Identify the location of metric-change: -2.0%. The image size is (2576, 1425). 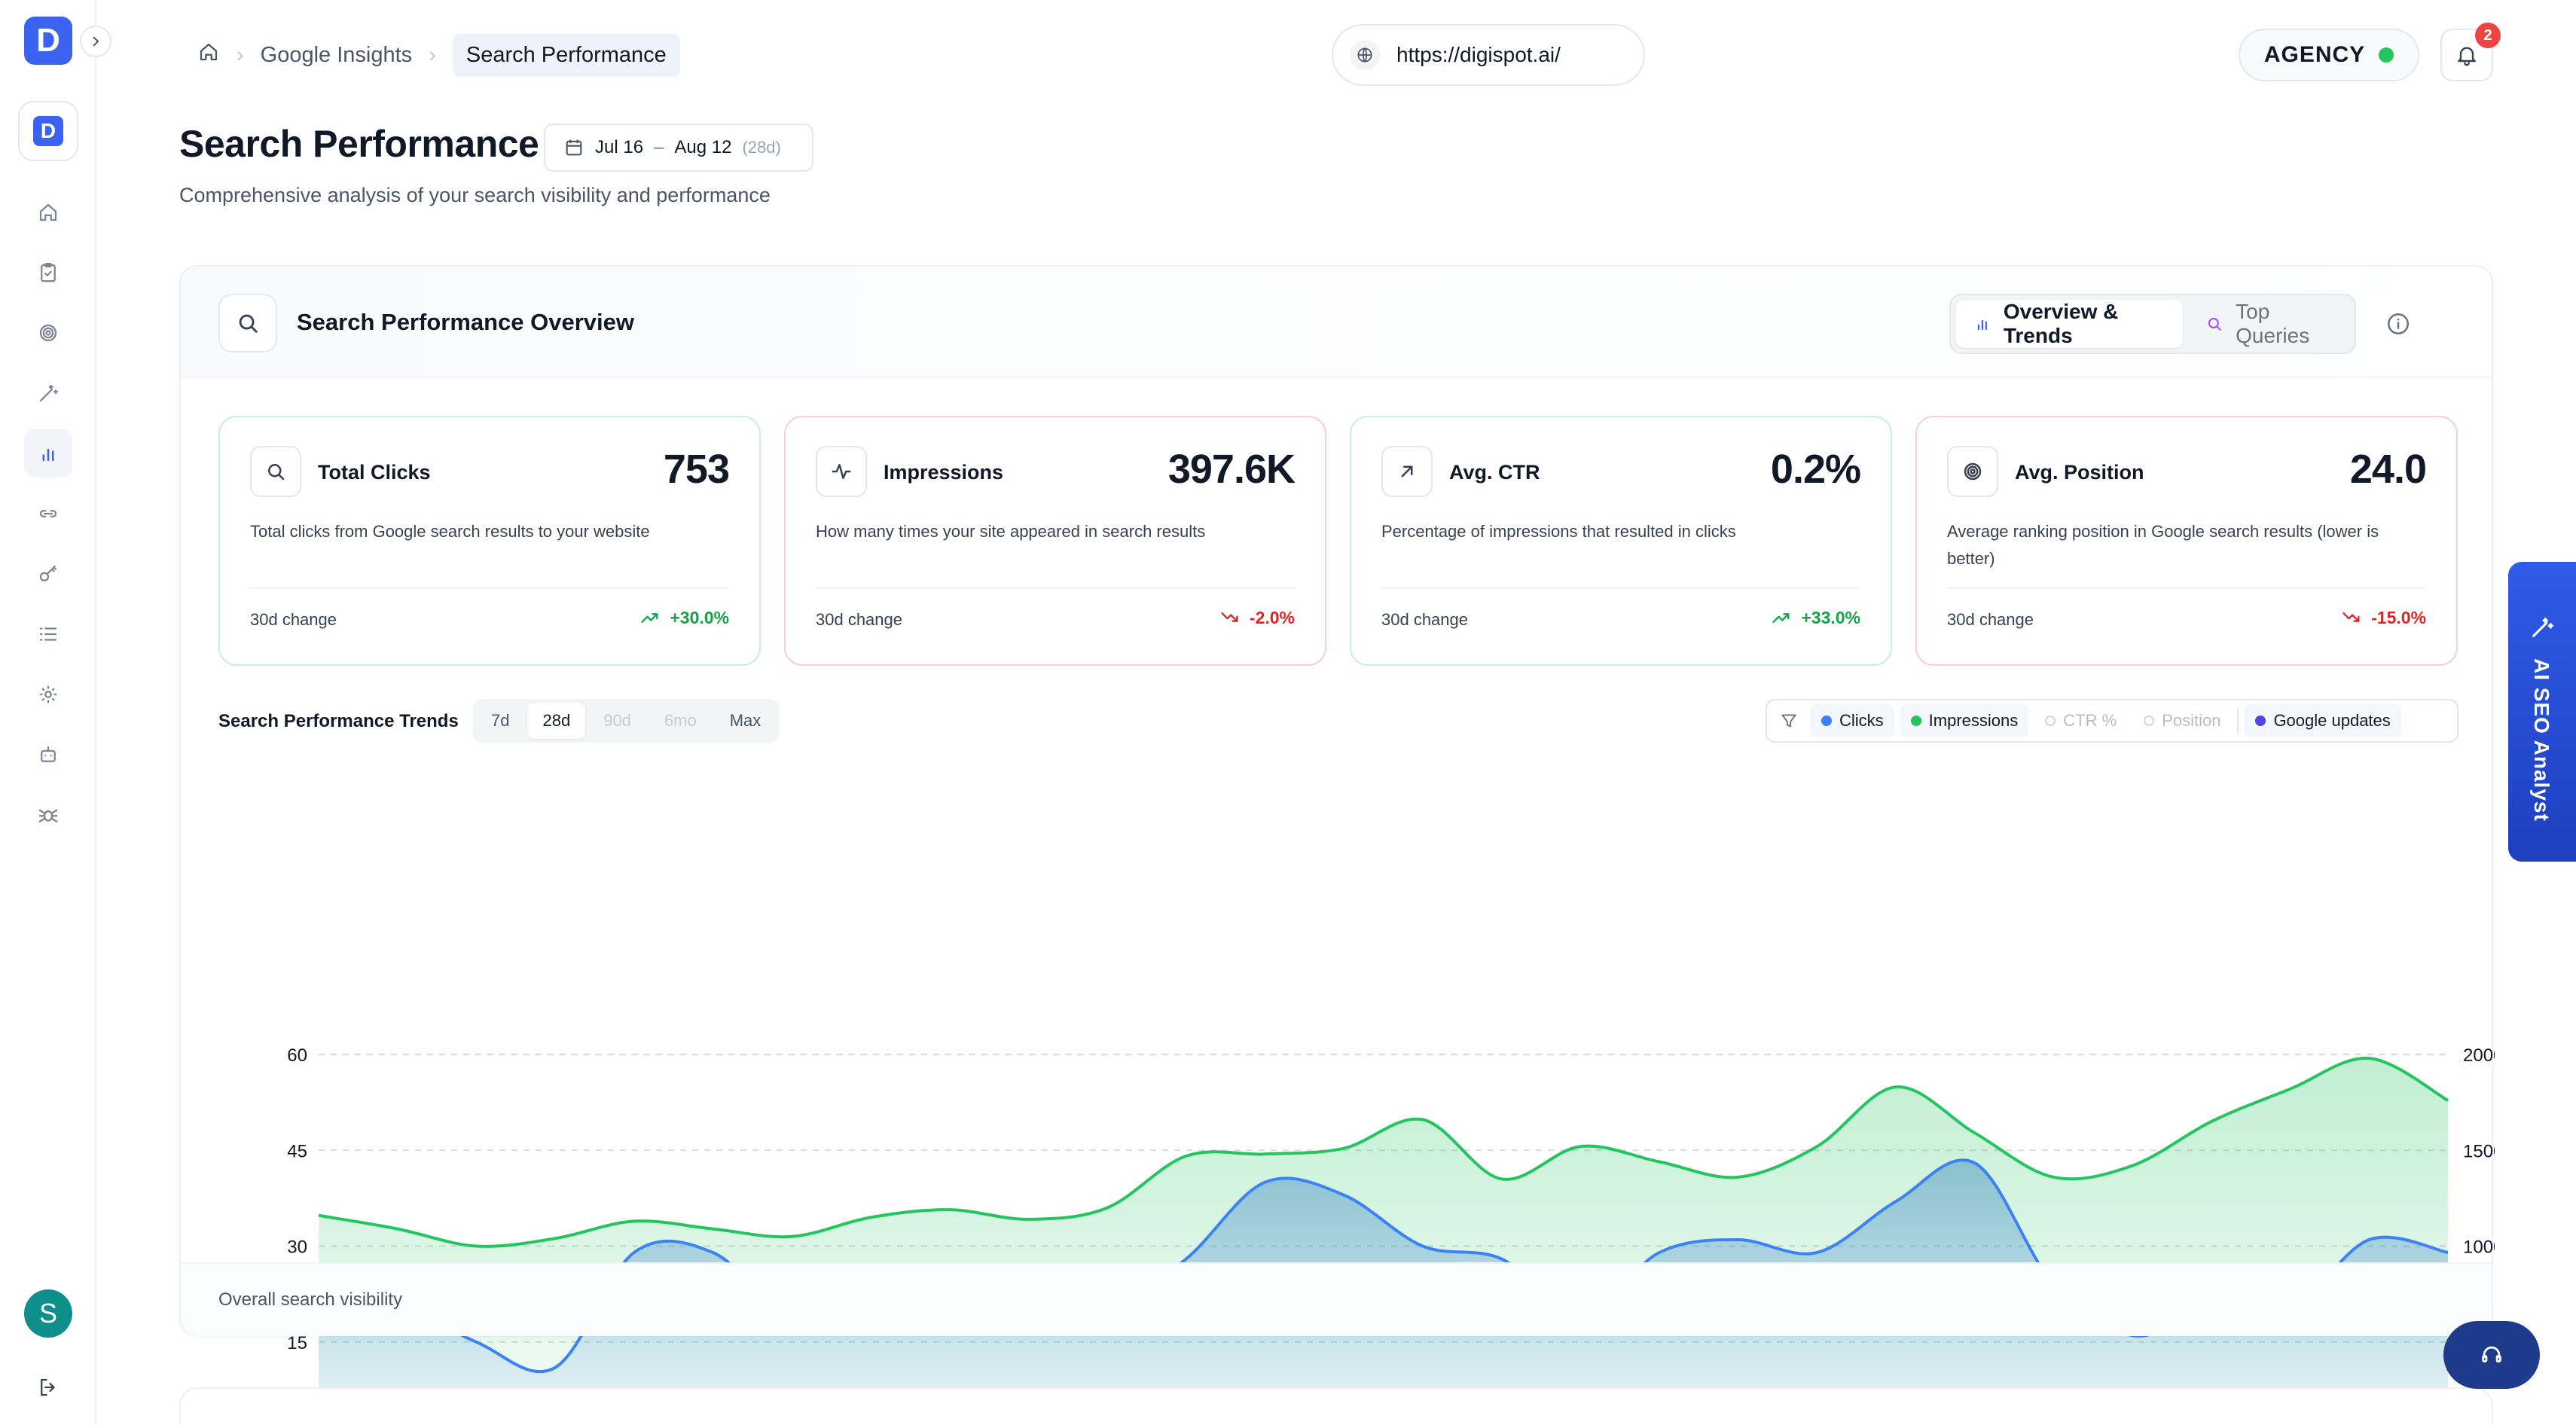
(1257, 617).